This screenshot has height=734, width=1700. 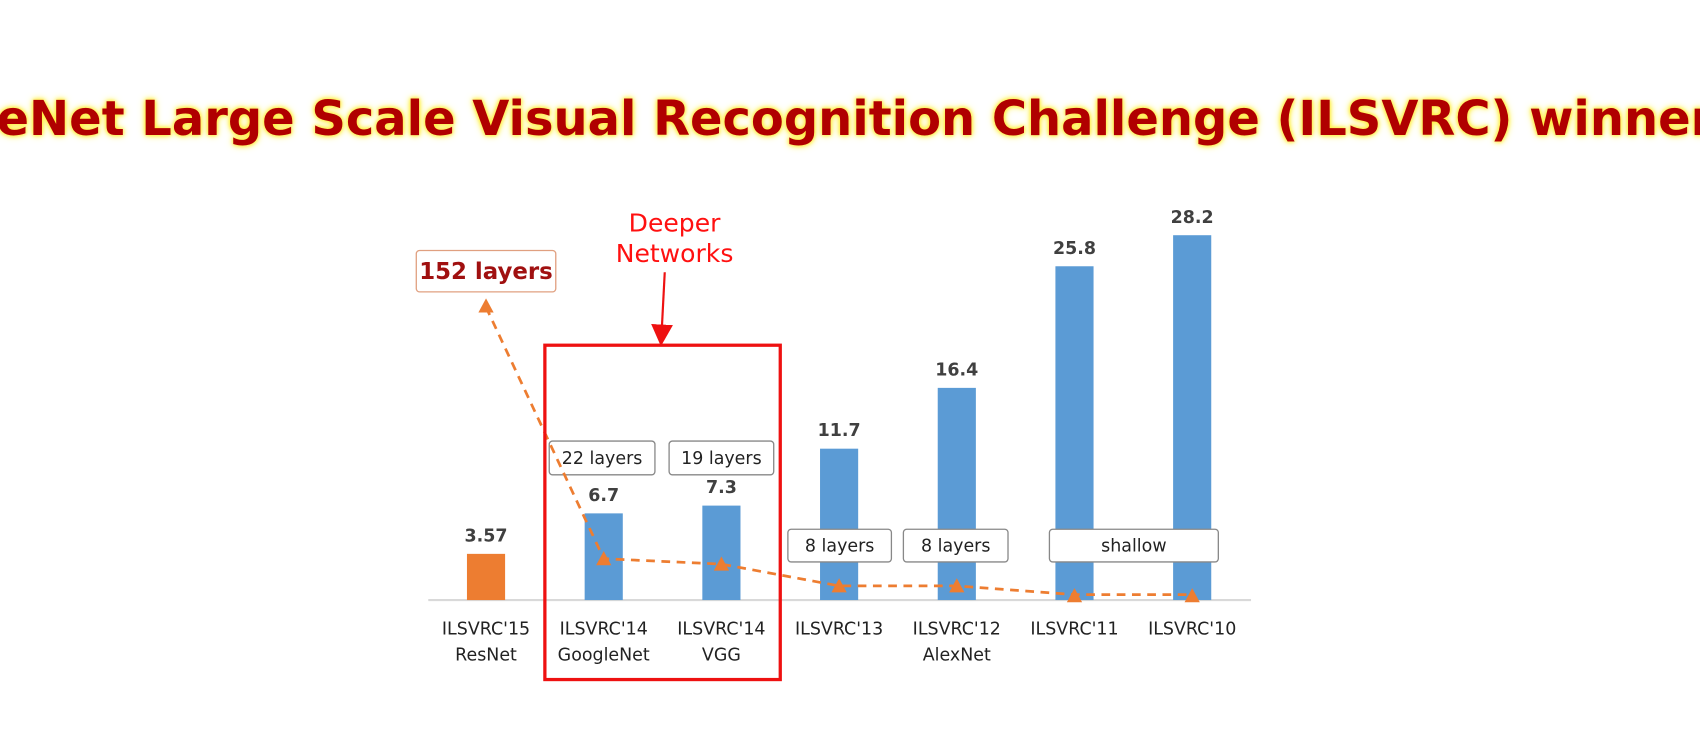 I want to click on x-tick-label: ILSVRC'11, so click(x=1074, y=629).